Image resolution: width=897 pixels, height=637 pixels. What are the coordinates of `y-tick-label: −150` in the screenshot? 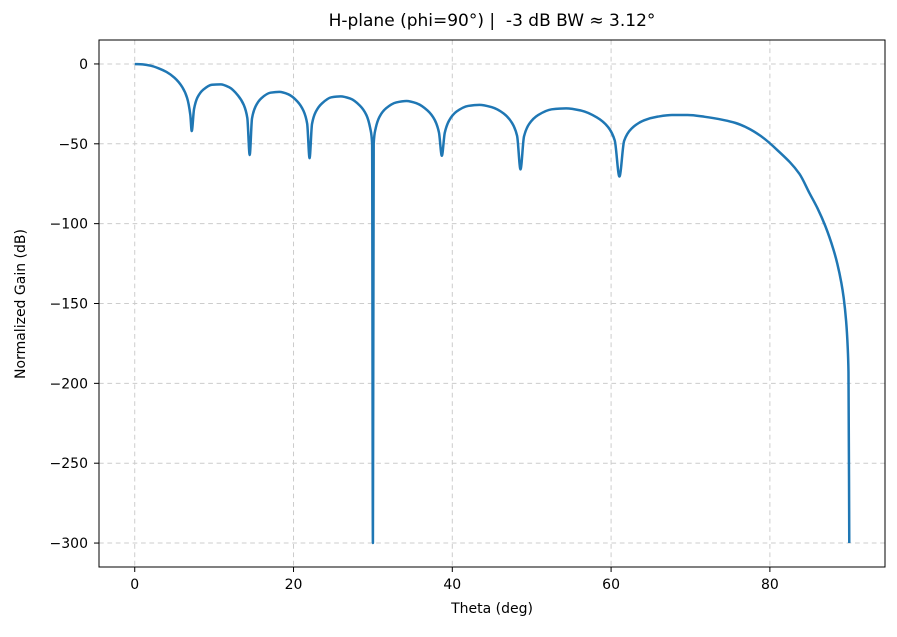 It's located at (69, 305).